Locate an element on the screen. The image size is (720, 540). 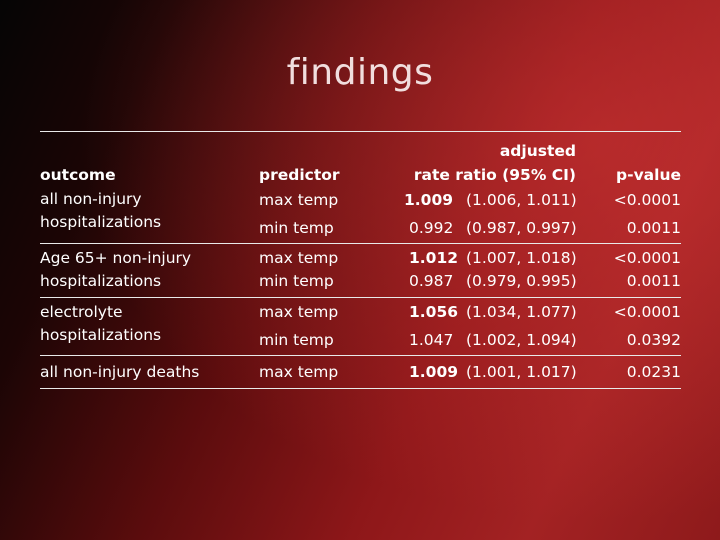
outcome-label: all non-injury deaths is located at coordinates (120, 372).